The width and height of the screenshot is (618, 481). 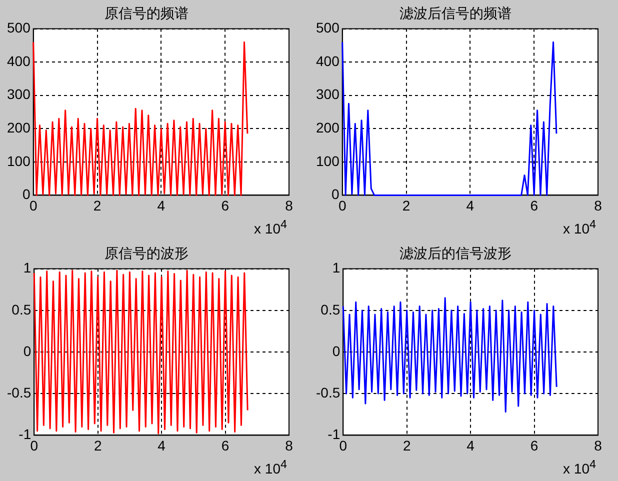 What do you see at coordinates (456, 254) in the screenshot?
I see `chart-title: 滤波后的信号波形` at bounding box center [456, 254].